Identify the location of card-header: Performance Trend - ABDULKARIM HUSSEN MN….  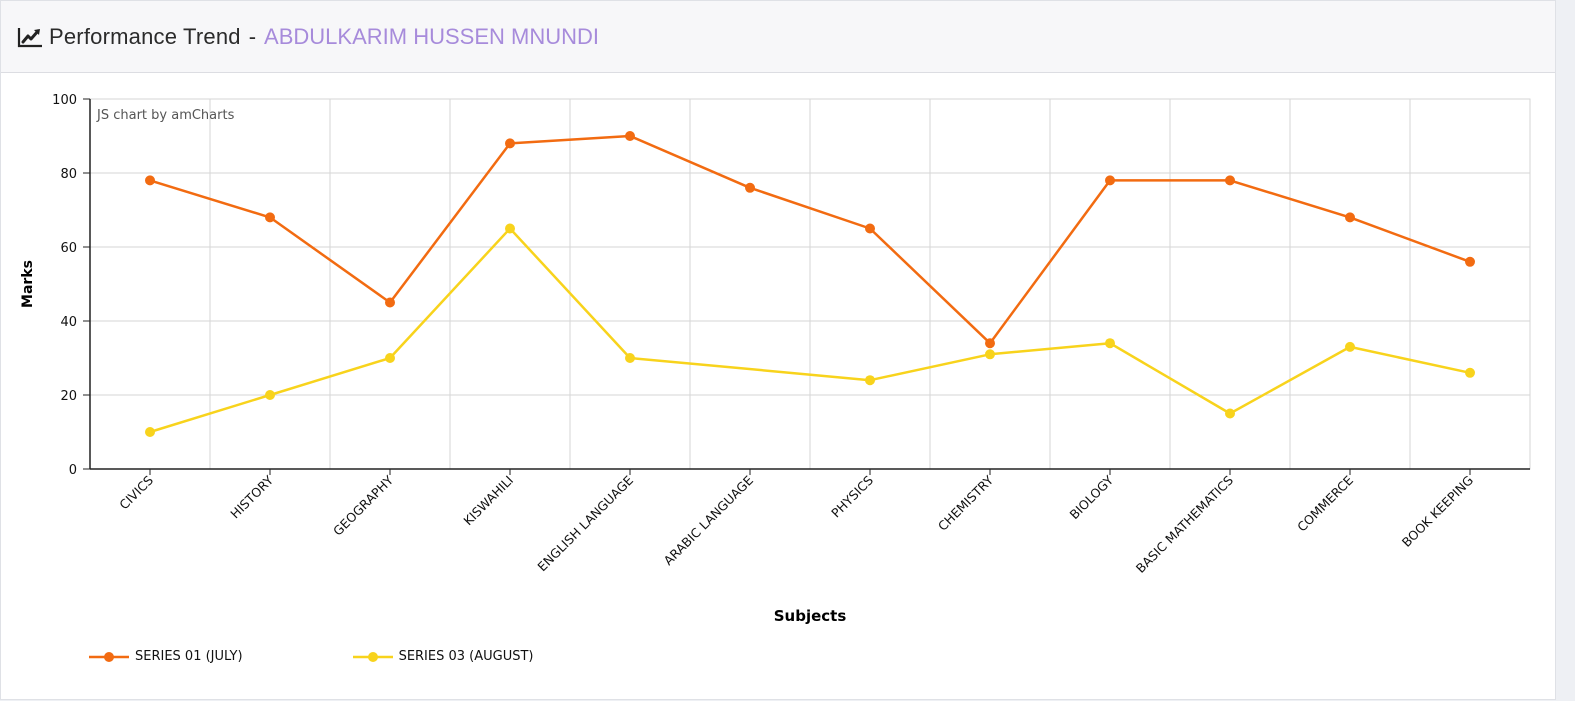
(778, 37).